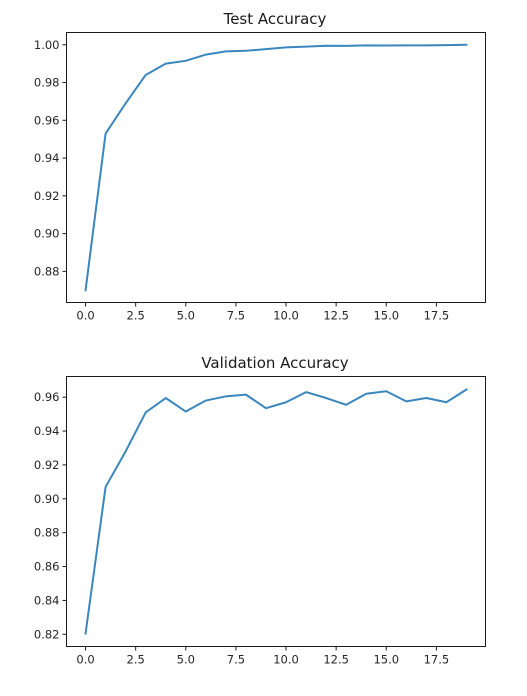 The image size is (527, 696). Describe the element at coordinates (47, 634) in the screenshot. I see `y-tick-label: 0.82` at that location.